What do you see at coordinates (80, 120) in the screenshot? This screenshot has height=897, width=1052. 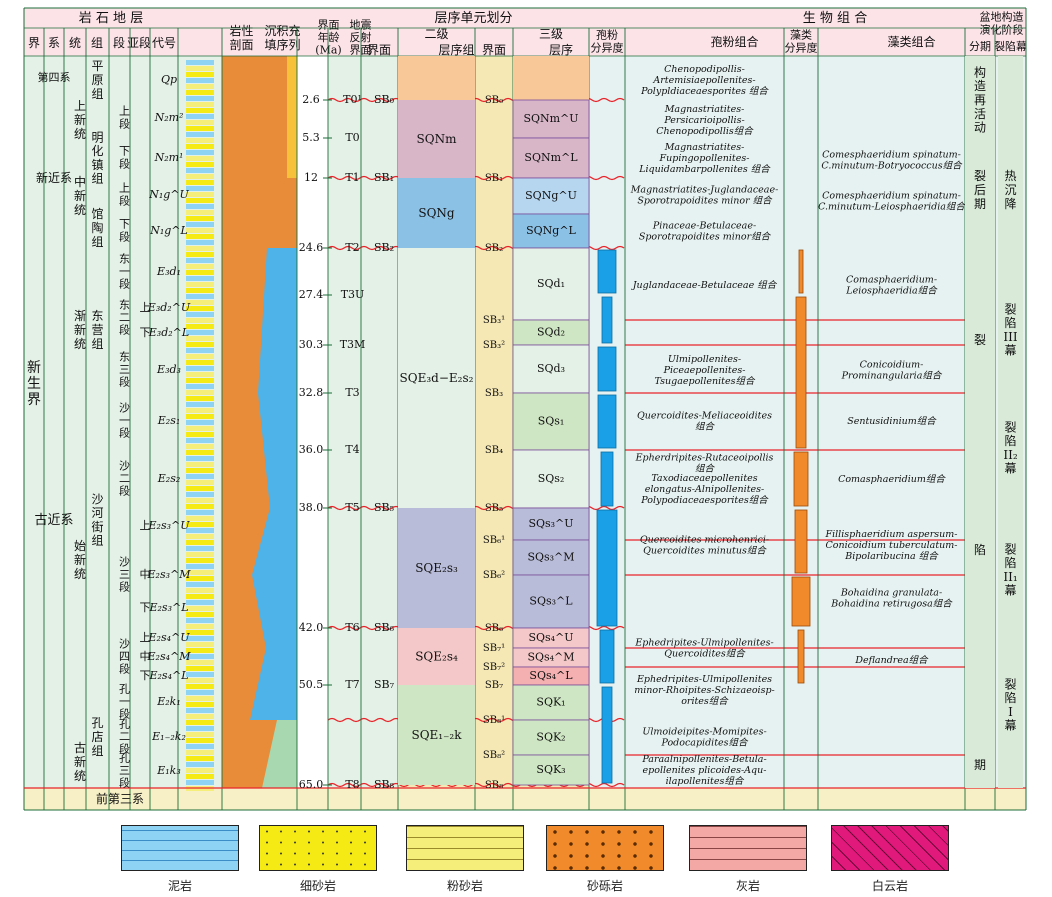 I see `series-label: 上新统` at bounding box center [80, 120].